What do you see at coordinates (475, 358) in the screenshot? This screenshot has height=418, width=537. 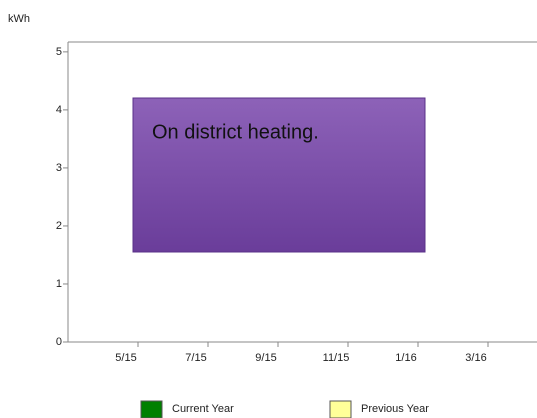 I see `x-tick-label: 3/16` at bounding box center [475, 358].